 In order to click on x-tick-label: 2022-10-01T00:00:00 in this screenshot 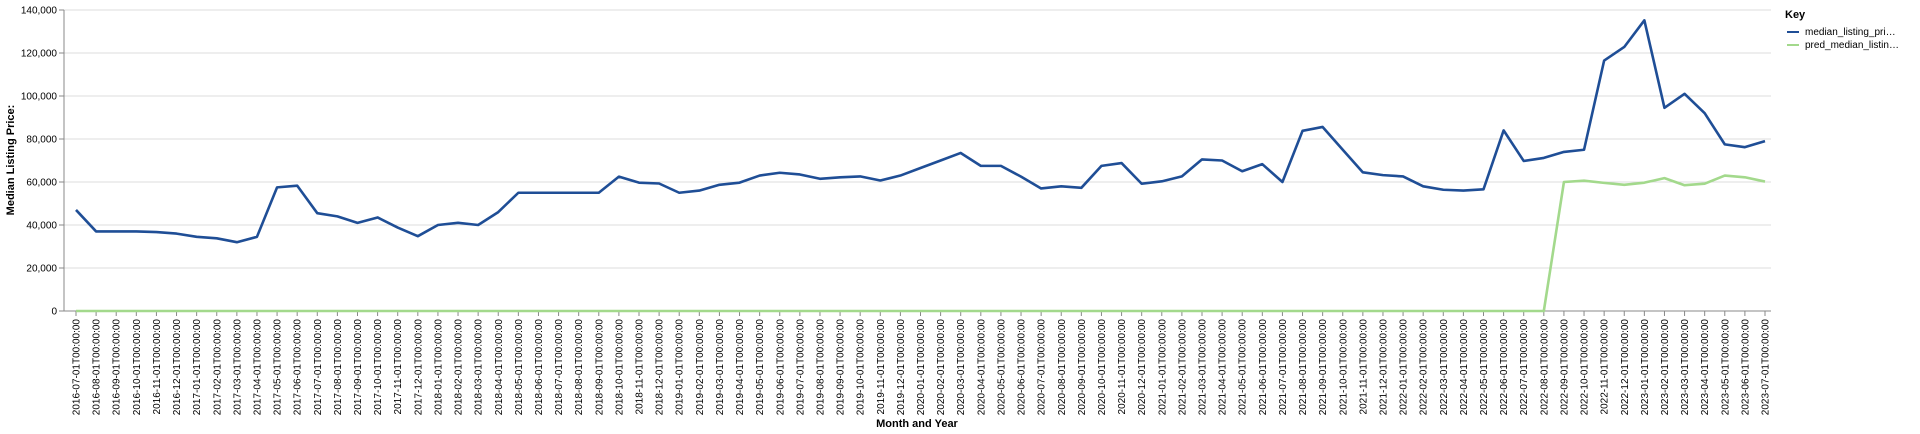, I will do `click(1585, 367)`.